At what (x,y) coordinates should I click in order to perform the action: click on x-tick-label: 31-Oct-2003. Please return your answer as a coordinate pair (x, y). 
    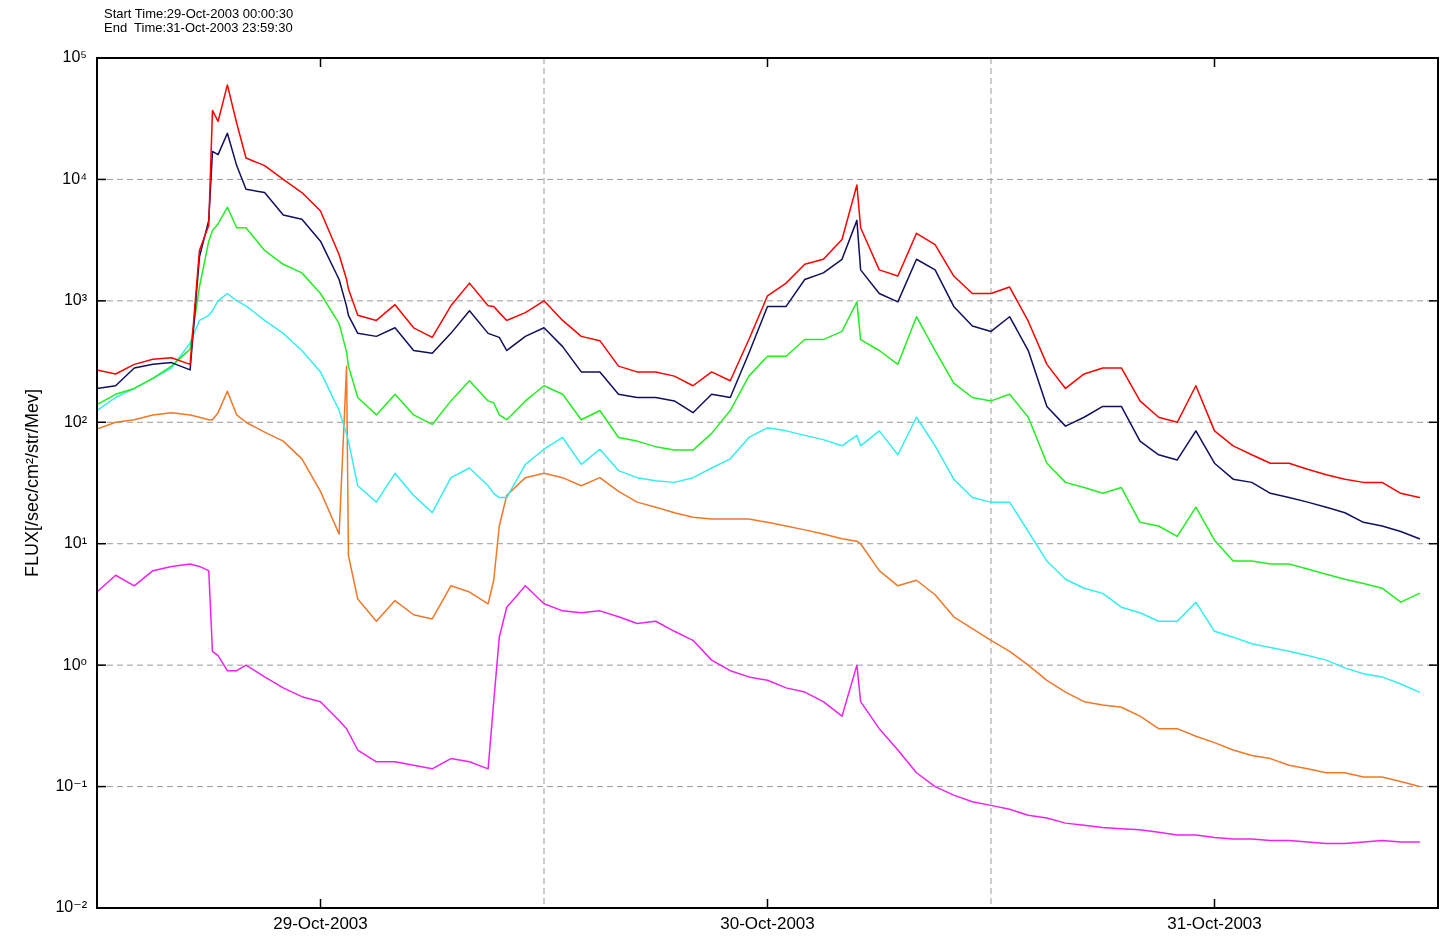
    Looking at the image, I should click on (1214, 923).